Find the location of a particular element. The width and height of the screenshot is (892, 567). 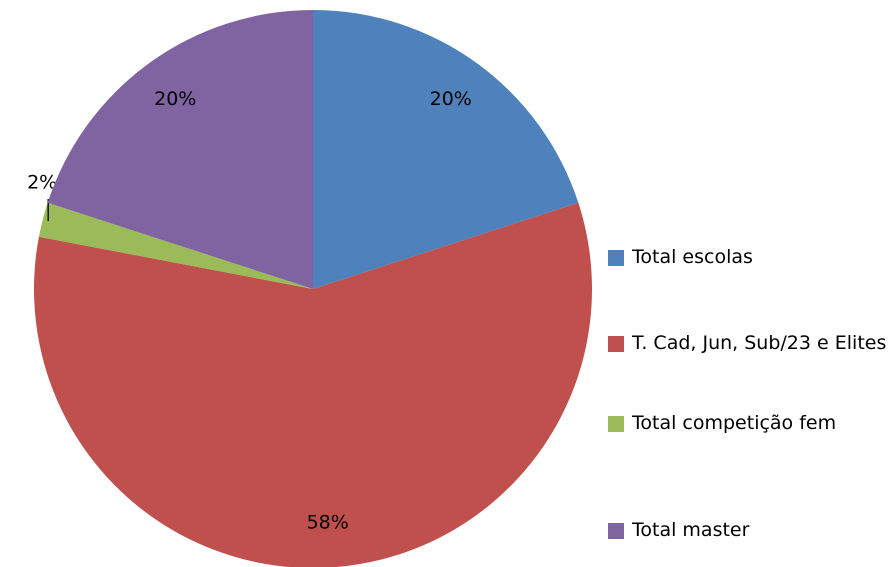

legend-item: T. Cad, Jun, Sub/23 e Elites is located at coordinates (749, 343).